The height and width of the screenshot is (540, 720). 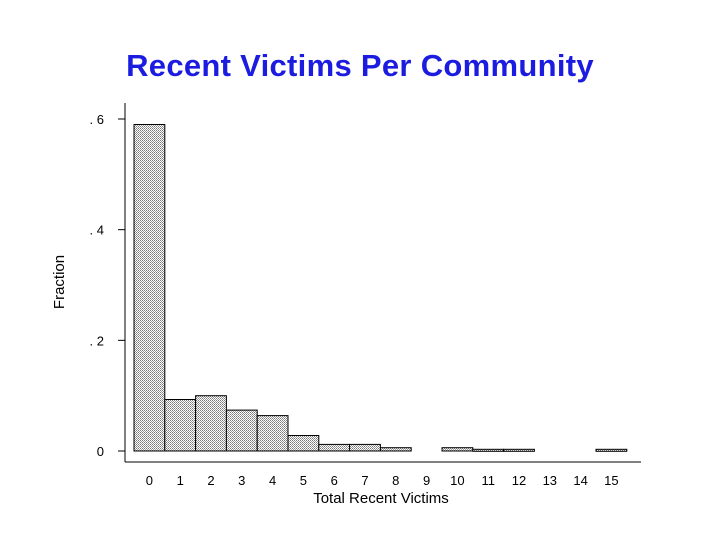 What do you see at coordinates (241, 480) in the screenshot?
I see `x-tick-label: 3` at bounding box center [241, 480].